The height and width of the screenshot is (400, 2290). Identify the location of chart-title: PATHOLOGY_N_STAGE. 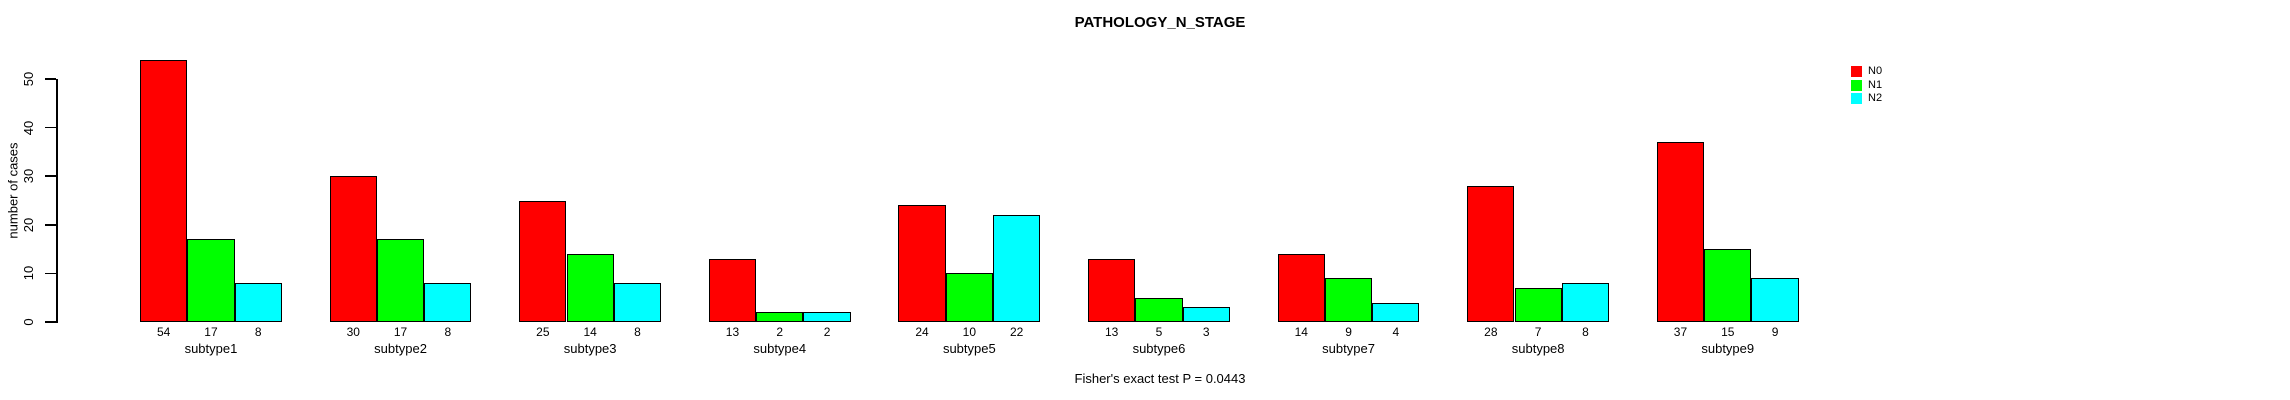
(1160, 22).